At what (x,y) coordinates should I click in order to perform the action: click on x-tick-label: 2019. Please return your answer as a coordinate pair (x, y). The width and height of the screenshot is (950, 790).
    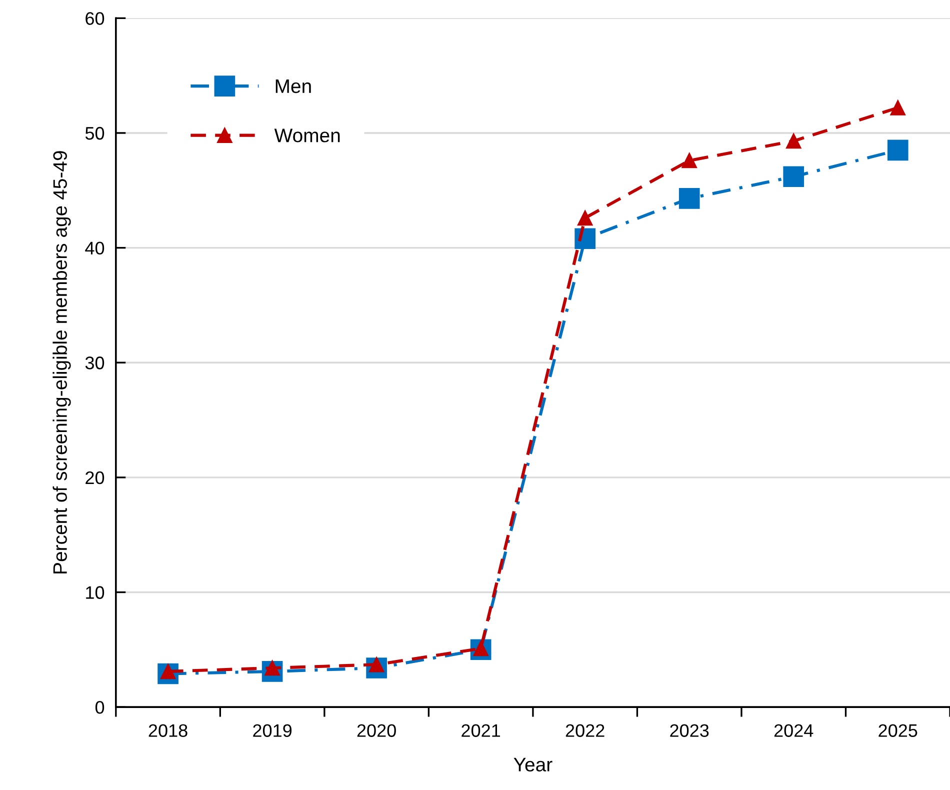
    Looking at the image, I should click on (272, 730).